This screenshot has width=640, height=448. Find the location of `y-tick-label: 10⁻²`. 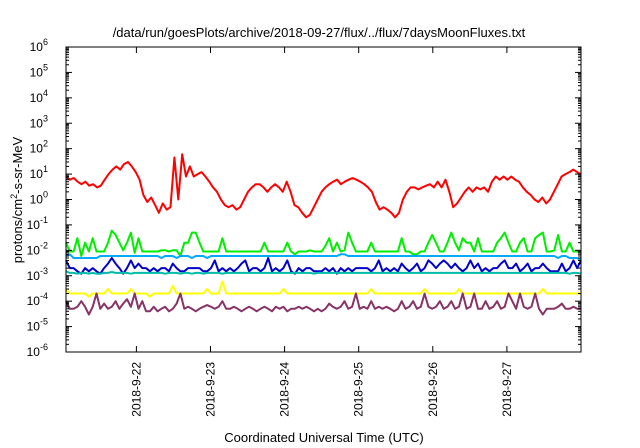

y-tick-label: 10⁻² is located at coordinates (37, 248).